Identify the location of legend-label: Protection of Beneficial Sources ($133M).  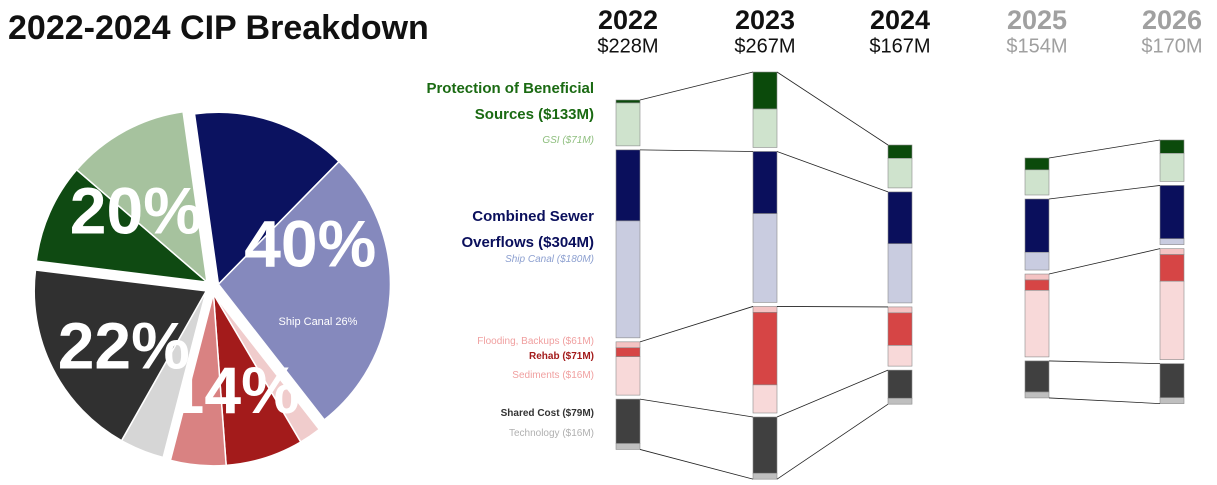
(510, 102).